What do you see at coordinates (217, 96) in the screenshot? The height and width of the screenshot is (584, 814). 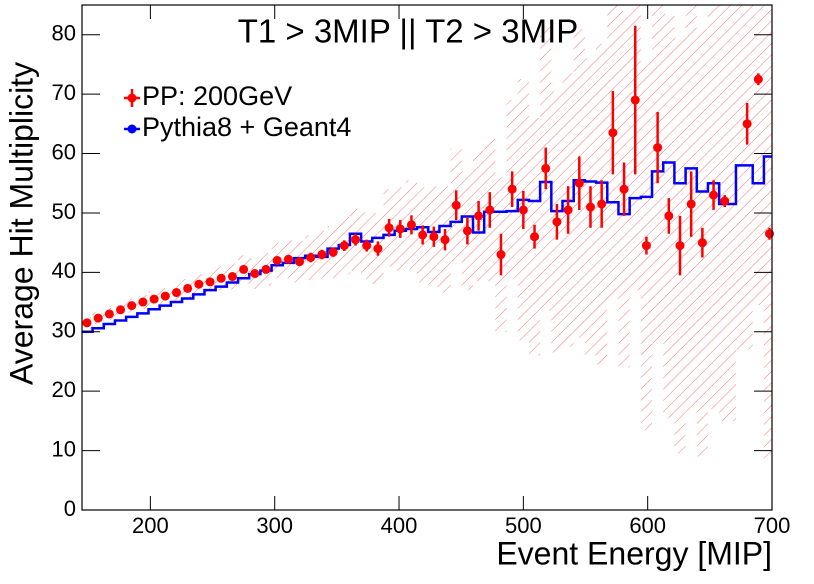 I see `legend-label: PP: 200GeV` at bounding box center [217, 96].